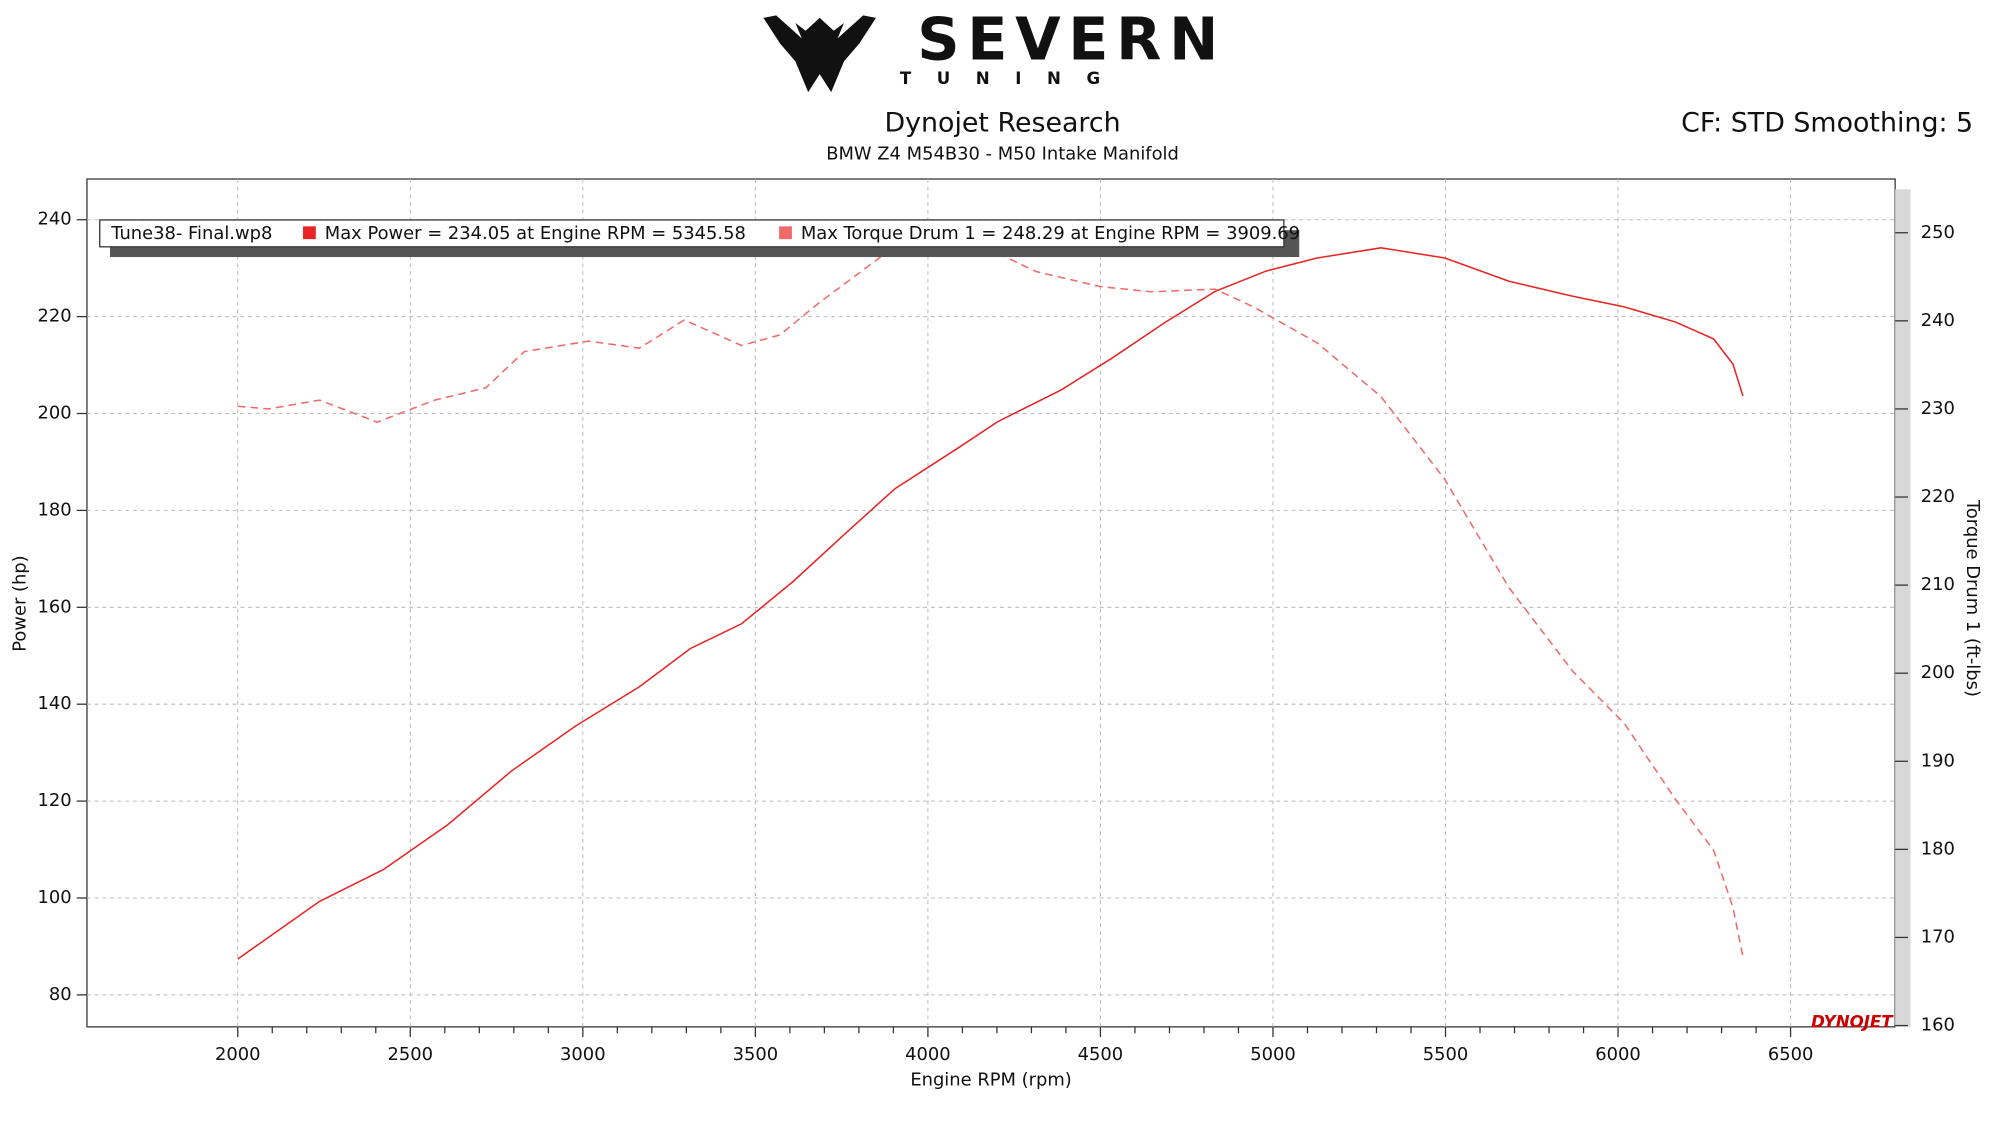 The width and height of the screenshot is (2000, 1125). I want to click on legend-box, so click(692, 233).